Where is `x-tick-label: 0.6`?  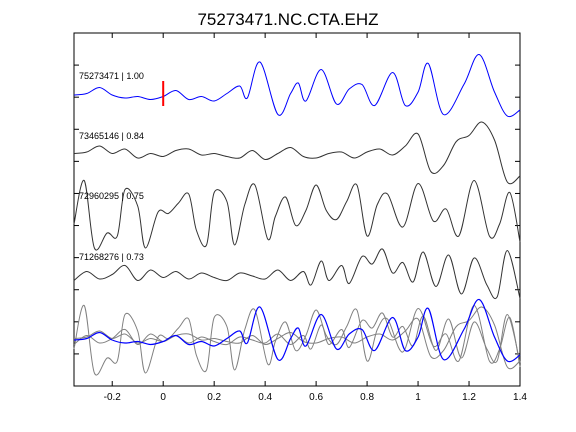
x-tick-label: 0.6 is located at coordinates (316, 397).